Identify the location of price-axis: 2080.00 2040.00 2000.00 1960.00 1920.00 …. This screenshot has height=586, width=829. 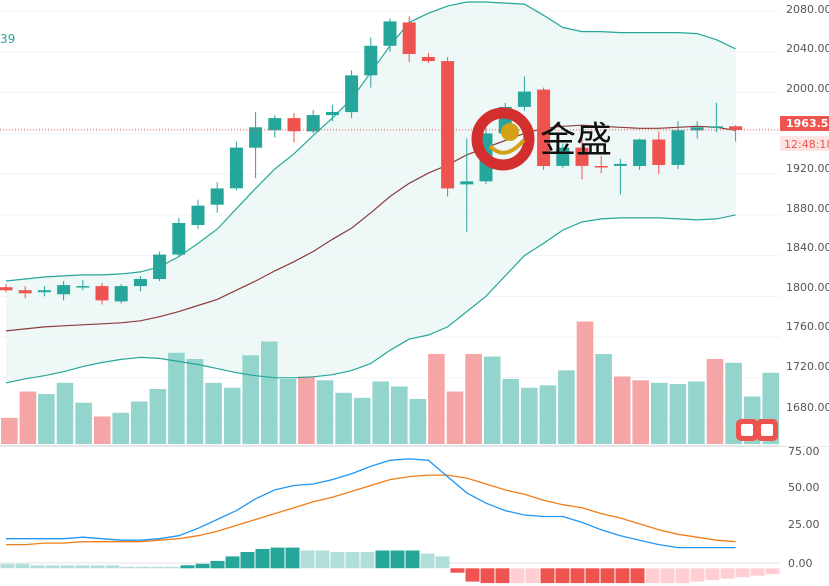
(804, 223).